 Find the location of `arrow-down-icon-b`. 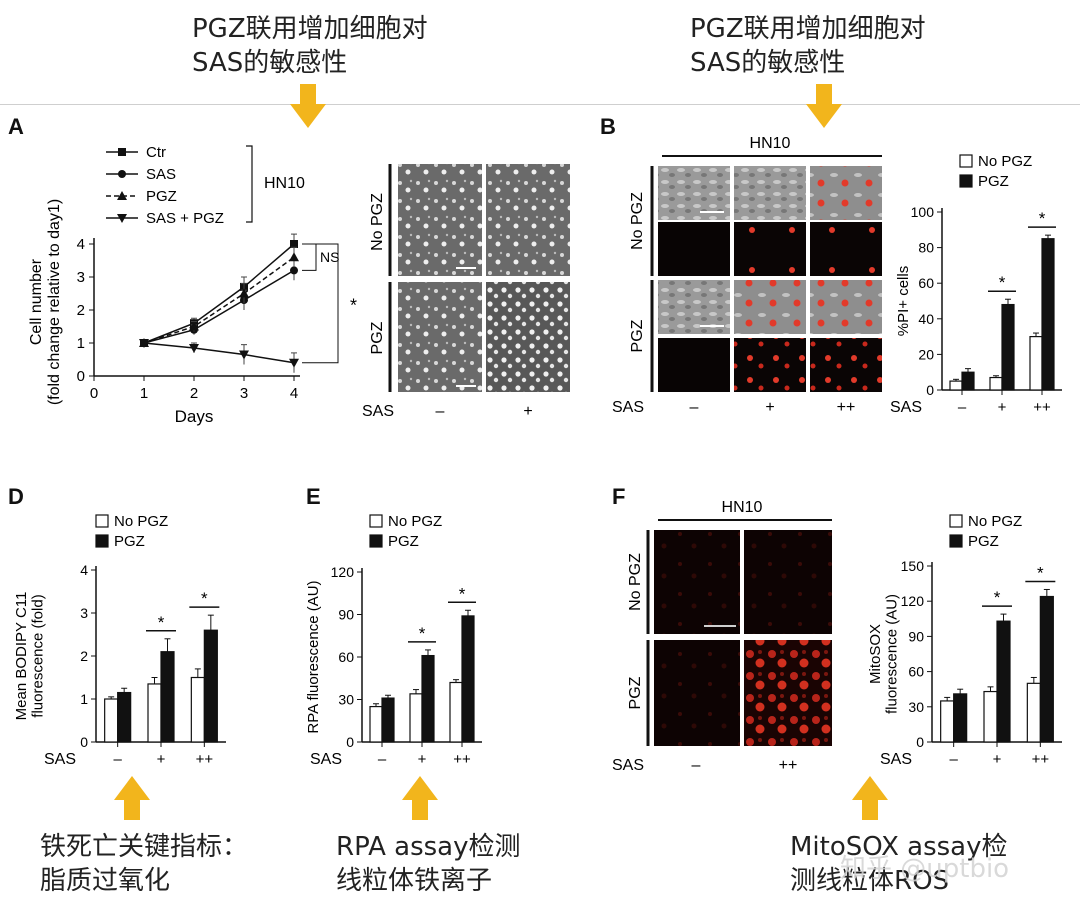

arrow-down-icon-b is located at coordinates (824, 106).